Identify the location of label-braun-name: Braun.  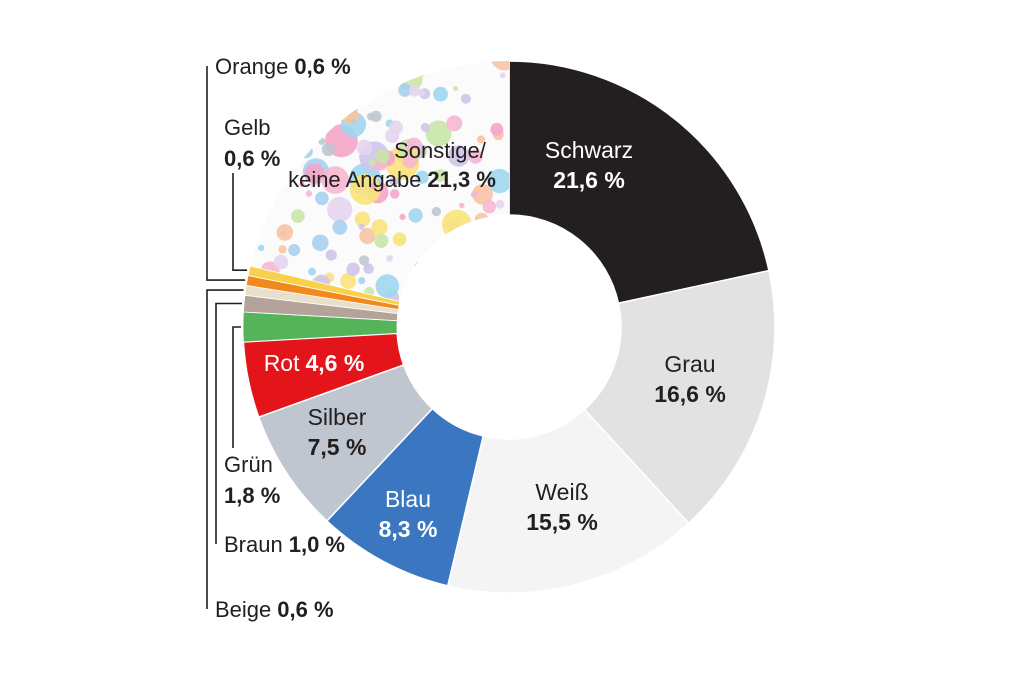
(253, 544).